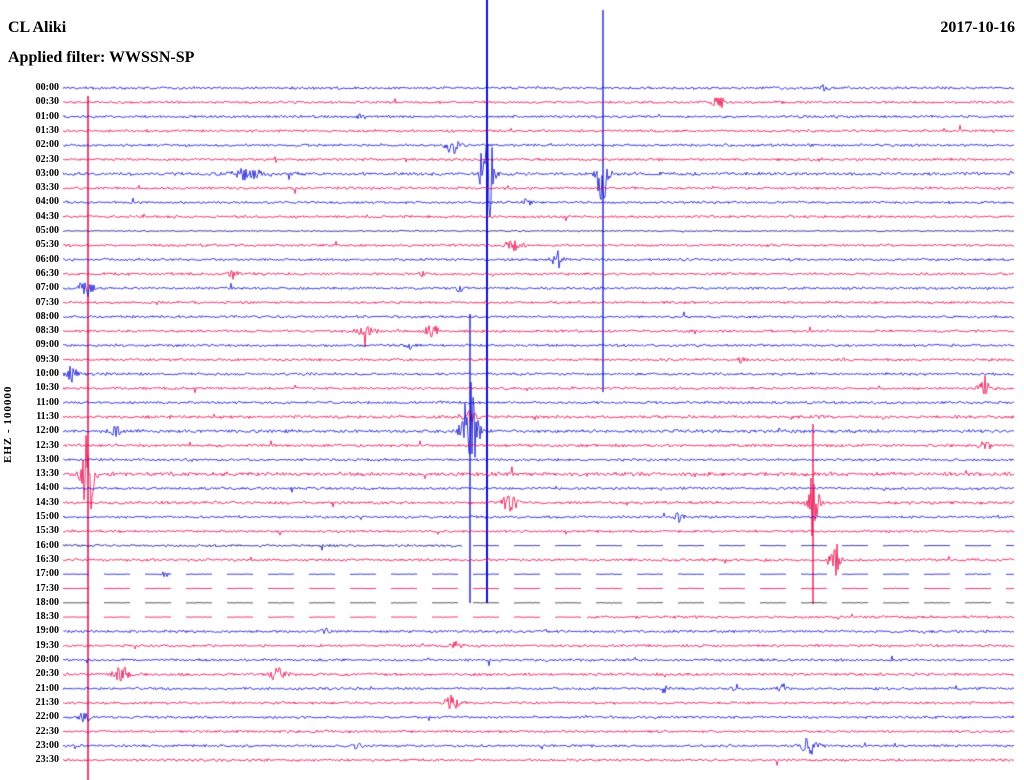 The width and height of the screenshot is (1024, 780). What do you see at coordinates (47, 273) in the screenshot?
I see `time-label-06-30: 06:30` at bounding box center [47, 273].